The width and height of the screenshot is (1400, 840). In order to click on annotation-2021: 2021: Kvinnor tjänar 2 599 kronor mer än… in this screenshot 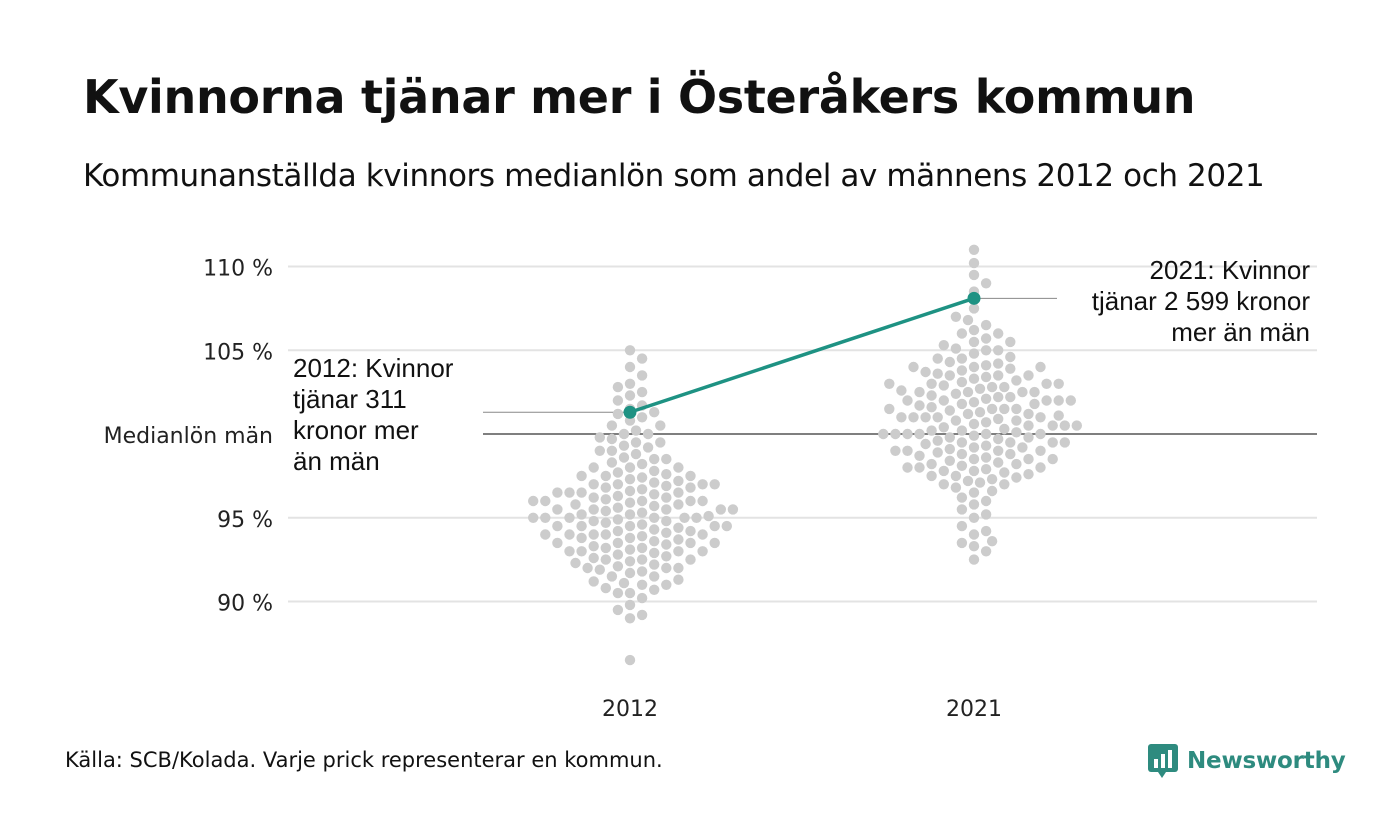, I will do `click(1200, 301)`.